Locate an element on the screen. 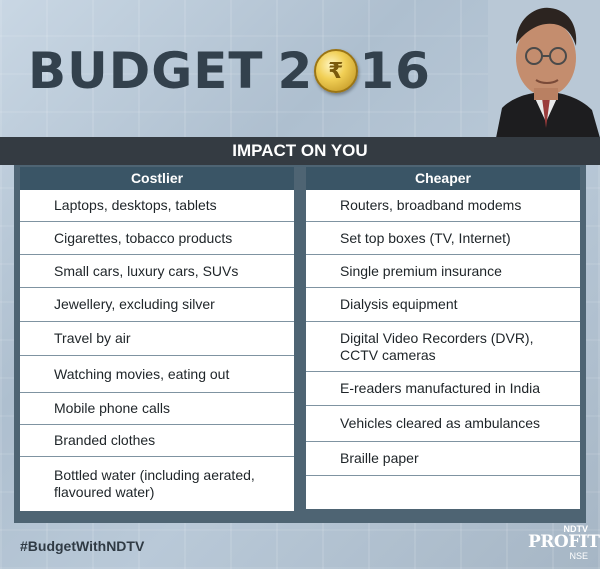  costlier-heading: Costlier is located at coordinates (157, 178).